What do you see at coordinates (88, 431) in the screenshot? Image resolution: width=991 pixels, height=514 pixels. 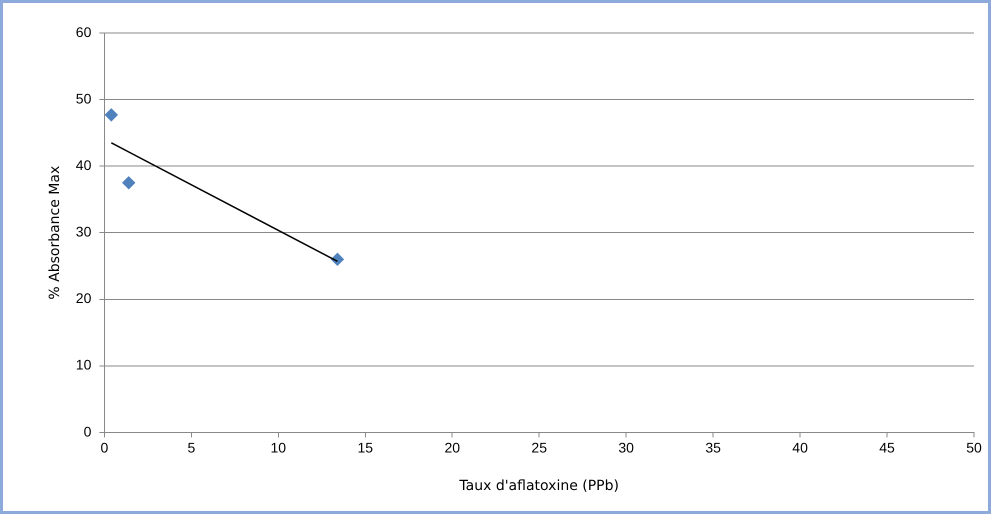 I see `y-tick-label: 0` at bounding box center [88, 431].